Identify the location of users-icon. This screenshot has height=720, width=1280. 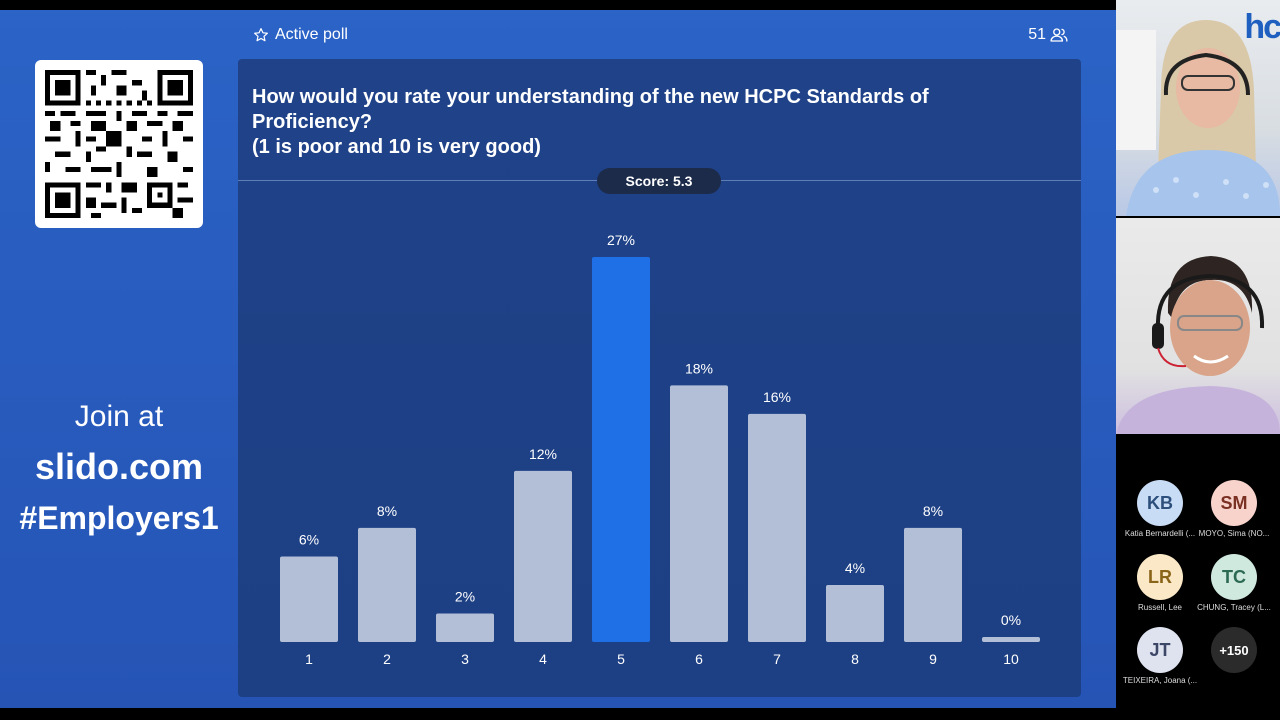
(1059, 35).